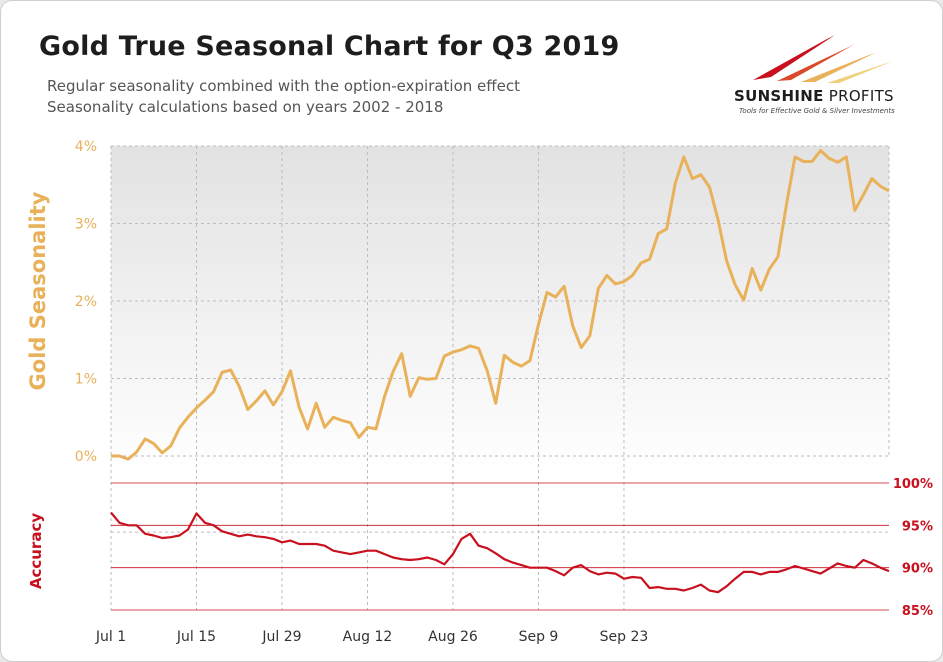 The image size is (943, 662). I want to click on accuracy-line, so click(500, 552).